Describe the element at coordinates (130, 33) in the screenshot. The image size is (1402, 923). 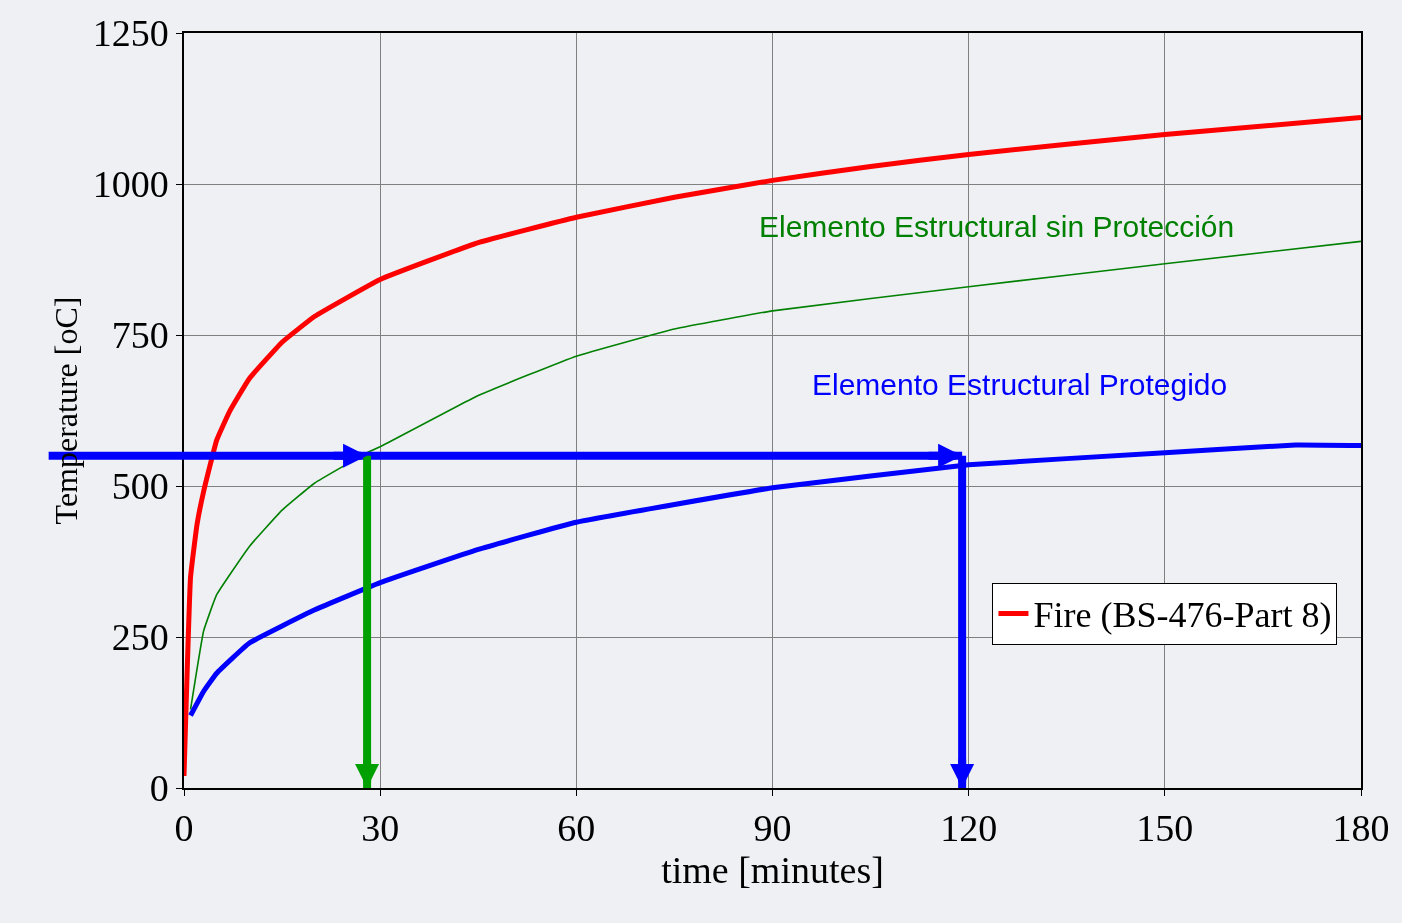
I see `y-tick-label: 1250` at that location.